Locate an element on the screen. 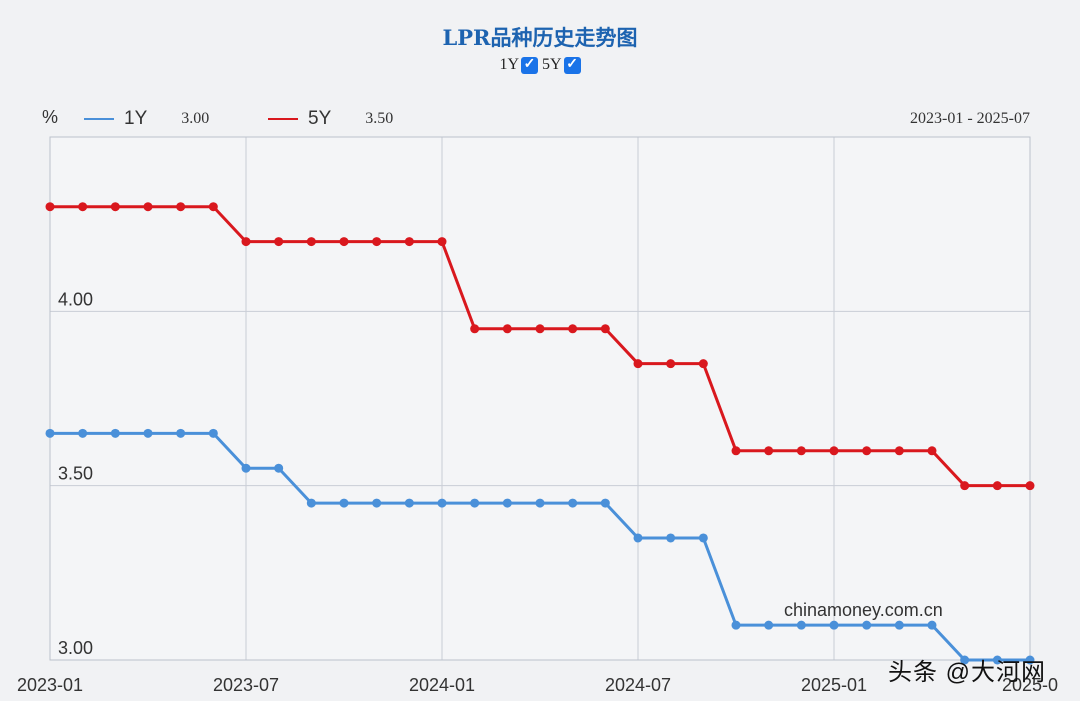 The image size is (1080, 701). y-tick-label: 3.50 is located at coordinates (75, 474).